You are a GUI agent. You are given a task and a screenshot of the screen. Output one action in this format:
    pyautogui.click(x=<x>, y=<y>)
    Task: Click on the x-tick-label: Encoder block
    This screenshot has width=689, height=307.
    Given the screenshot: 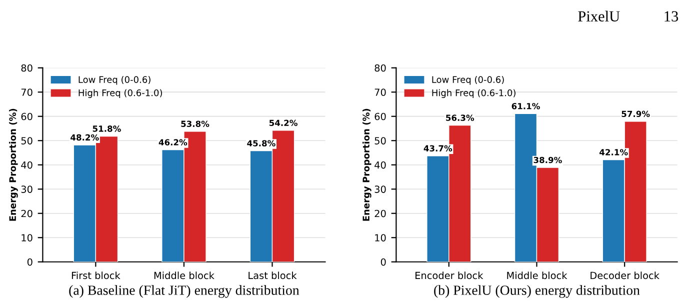 What is the action you would take?
    pyautogui.click(x=450, y=276)
    